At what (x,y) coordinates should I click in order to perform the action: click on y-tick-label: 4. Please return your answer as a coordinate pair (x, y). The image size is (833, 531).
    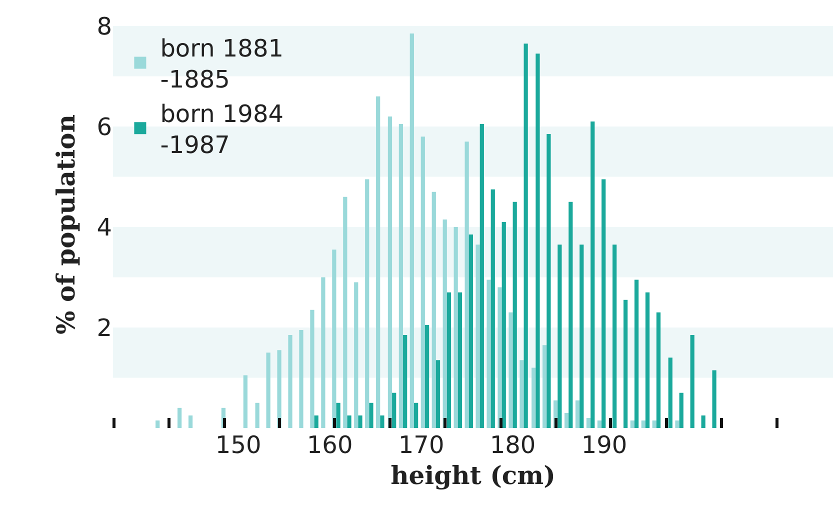
    Looking at the image, I should click on (104, 227).